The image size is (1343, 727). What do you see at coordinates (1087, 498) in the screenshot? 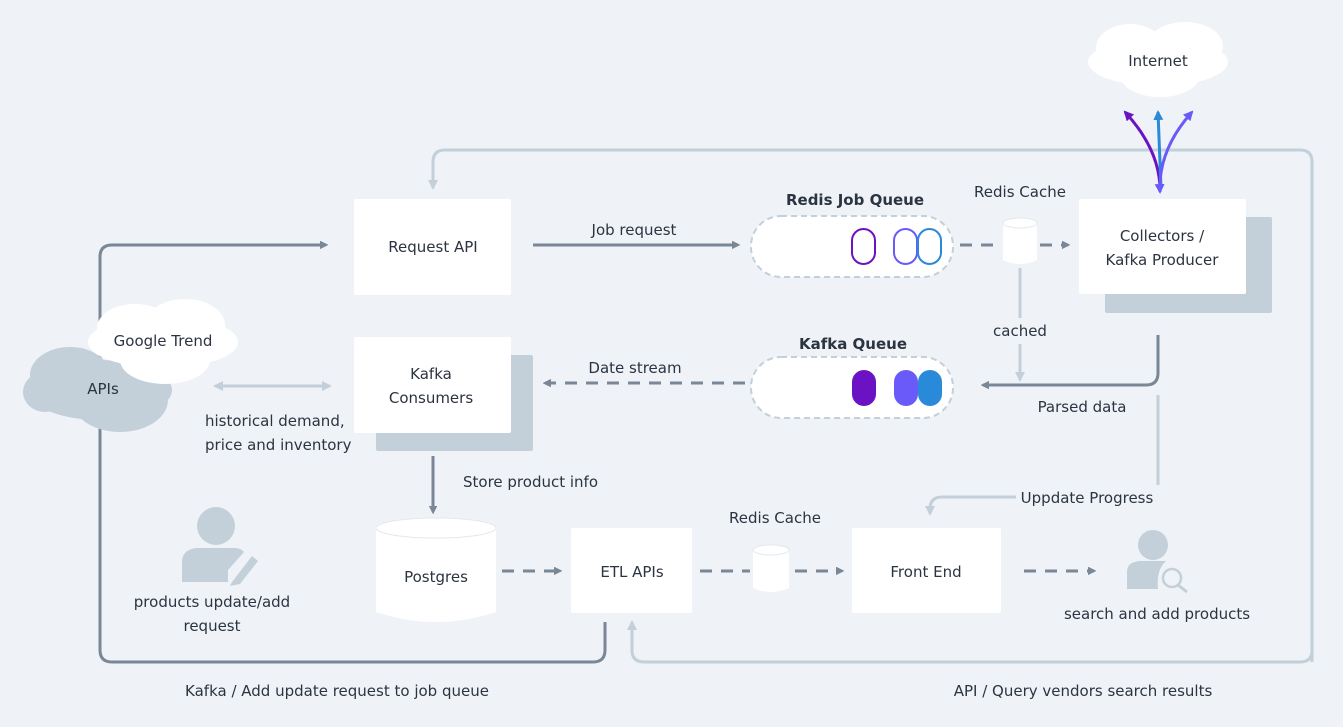
I see `update-progress-label: Uppdate Progress` at bounding box center [1087, 498].